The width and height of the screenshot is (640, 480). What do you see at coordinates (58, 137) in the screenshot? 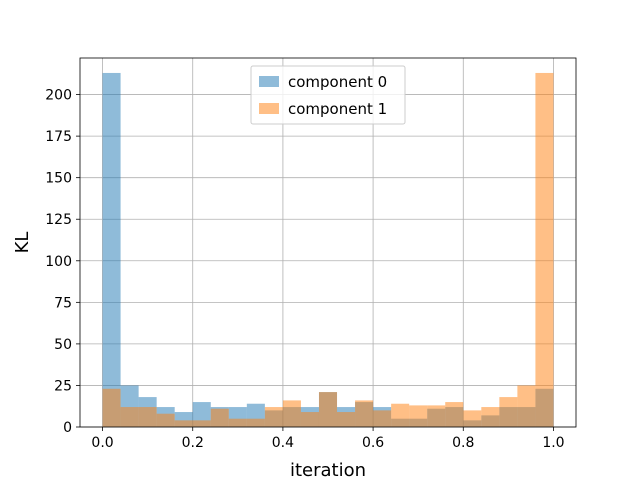
I see `y-tick-label: 175` at bounding box center [58, 137].